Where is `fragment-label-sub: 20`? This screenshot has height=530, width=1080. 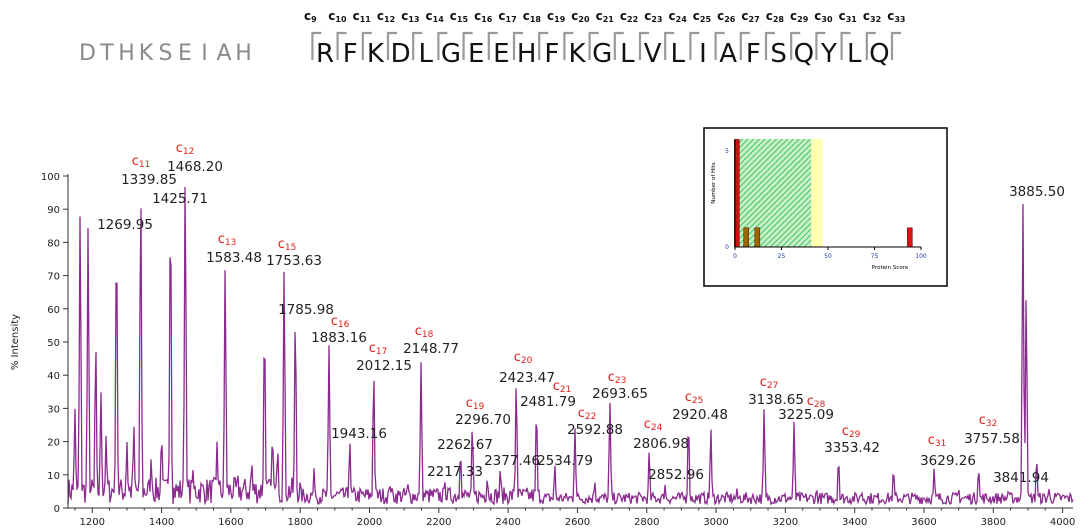
fragment-label-sub: 20 is located at coordinates (584, 19).